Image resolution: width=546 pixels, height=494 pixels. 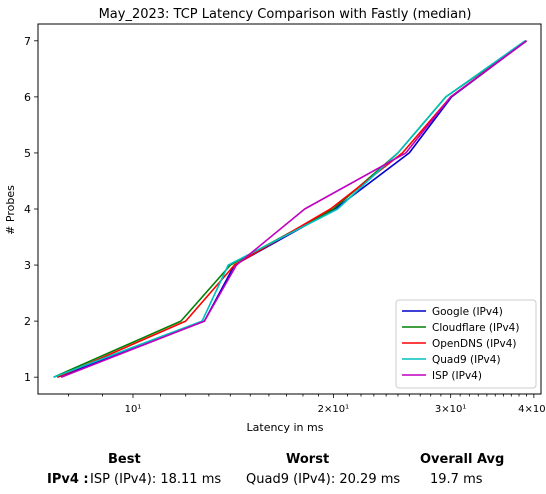 What do you see at coordinates (124, 459) in the screenshot?
I see `best-header: Best` at bounding box center [124, 459].